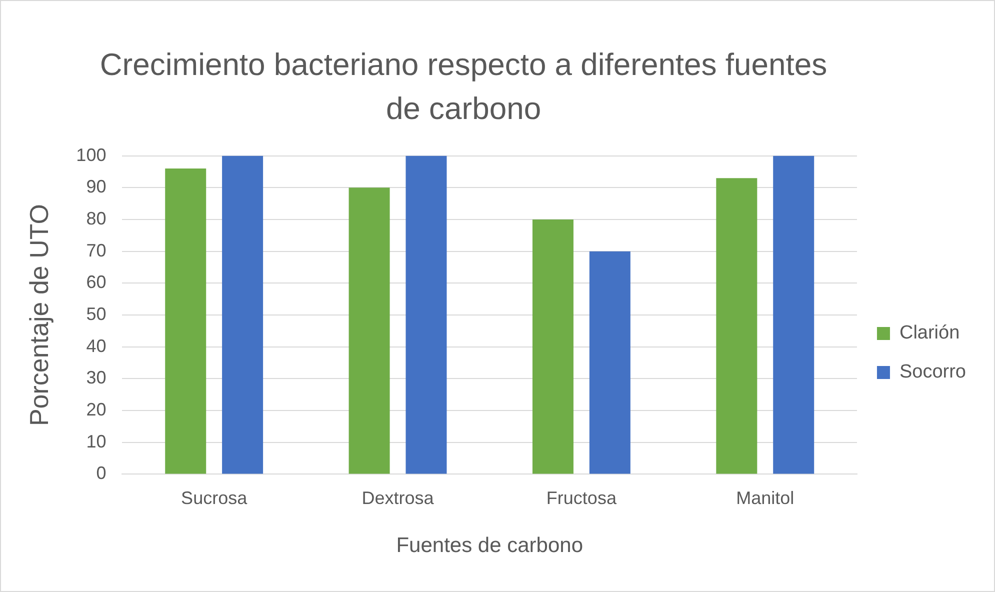  What do you see at coordinates (39, 315) in the screenshot?
I see `y-axis-title: Porcentaje de UTO` at bounding box center [39, 315].